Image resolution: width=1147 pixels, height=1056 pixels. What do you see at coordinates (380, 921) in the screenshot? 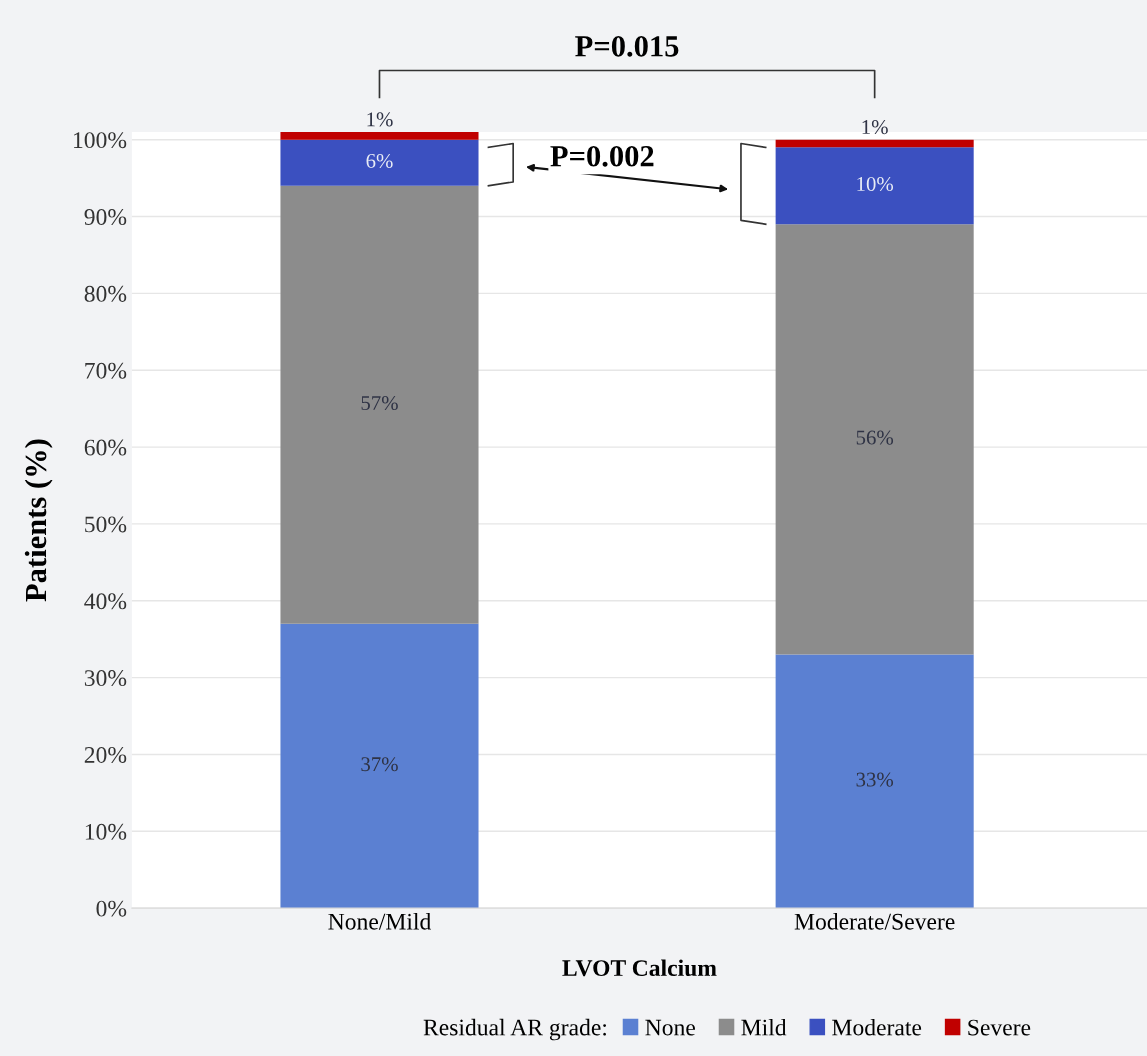
I see `x-tick-label: None/Mild` at bounding box center [380, 921].